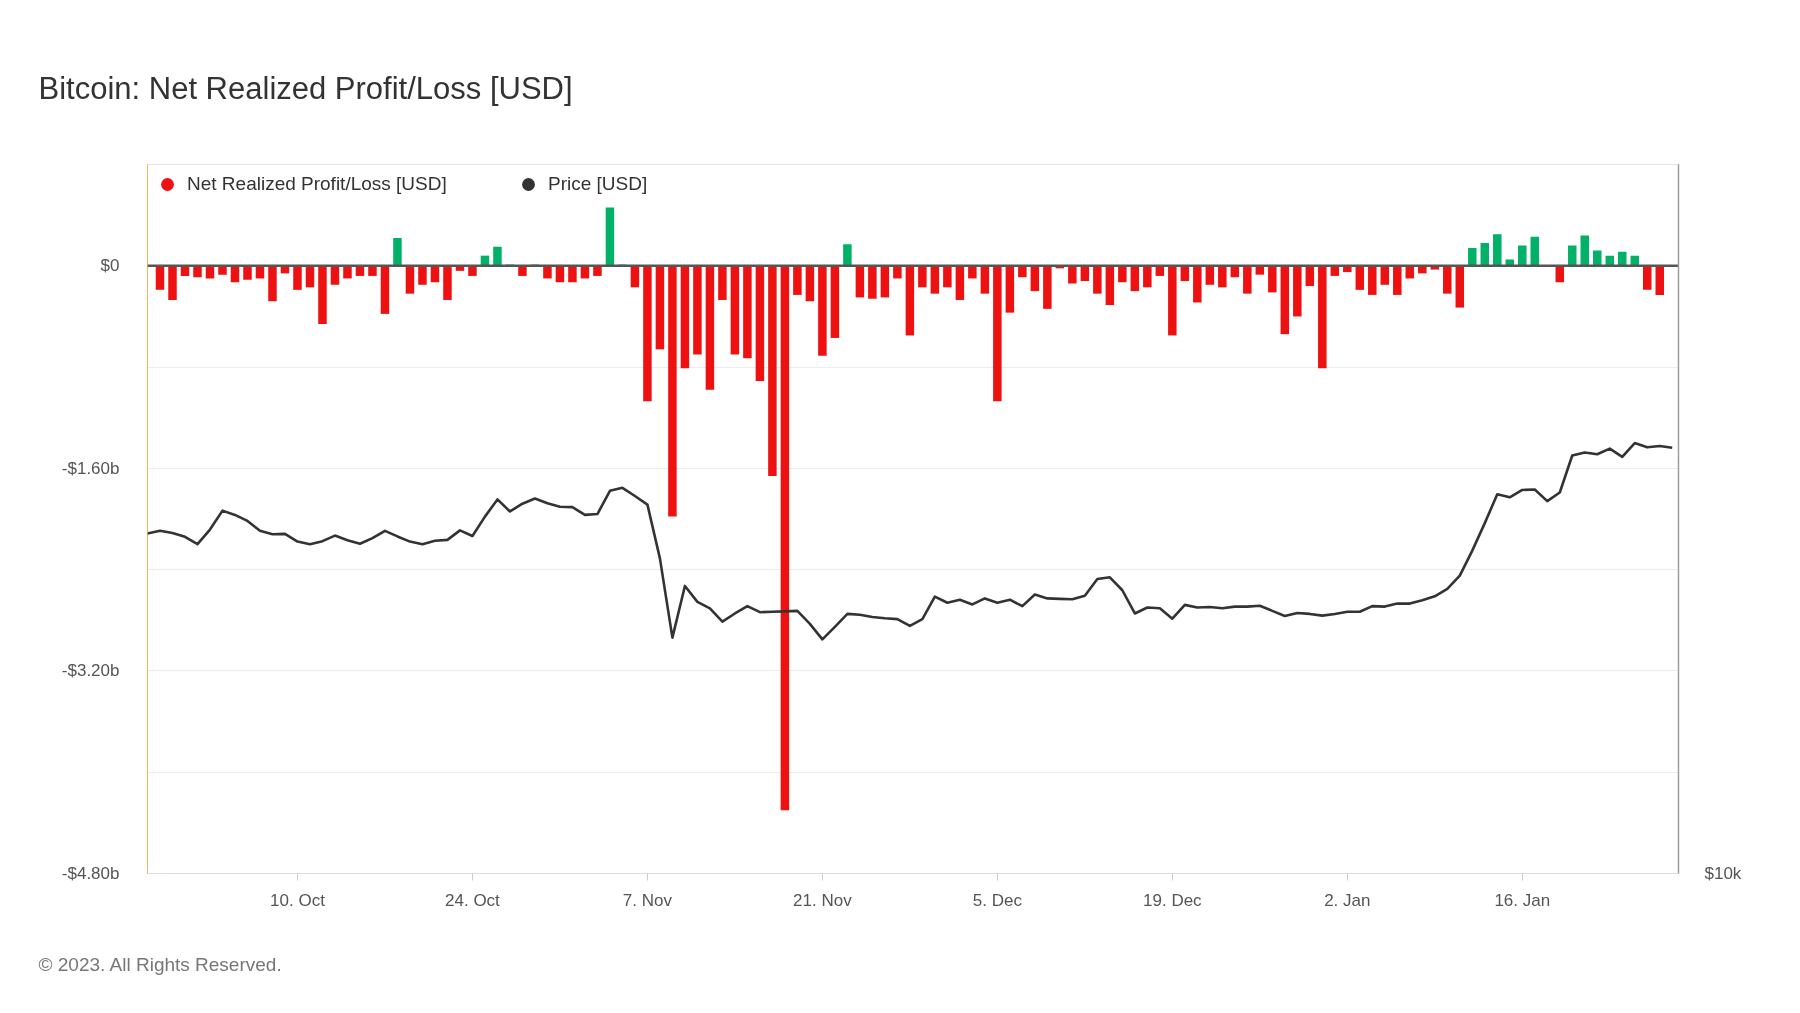 This screenshot has width=1800, height=1013. Describe the element at coordinates (1723, 873) in the screenshot. I see `text: $10k` at that location.